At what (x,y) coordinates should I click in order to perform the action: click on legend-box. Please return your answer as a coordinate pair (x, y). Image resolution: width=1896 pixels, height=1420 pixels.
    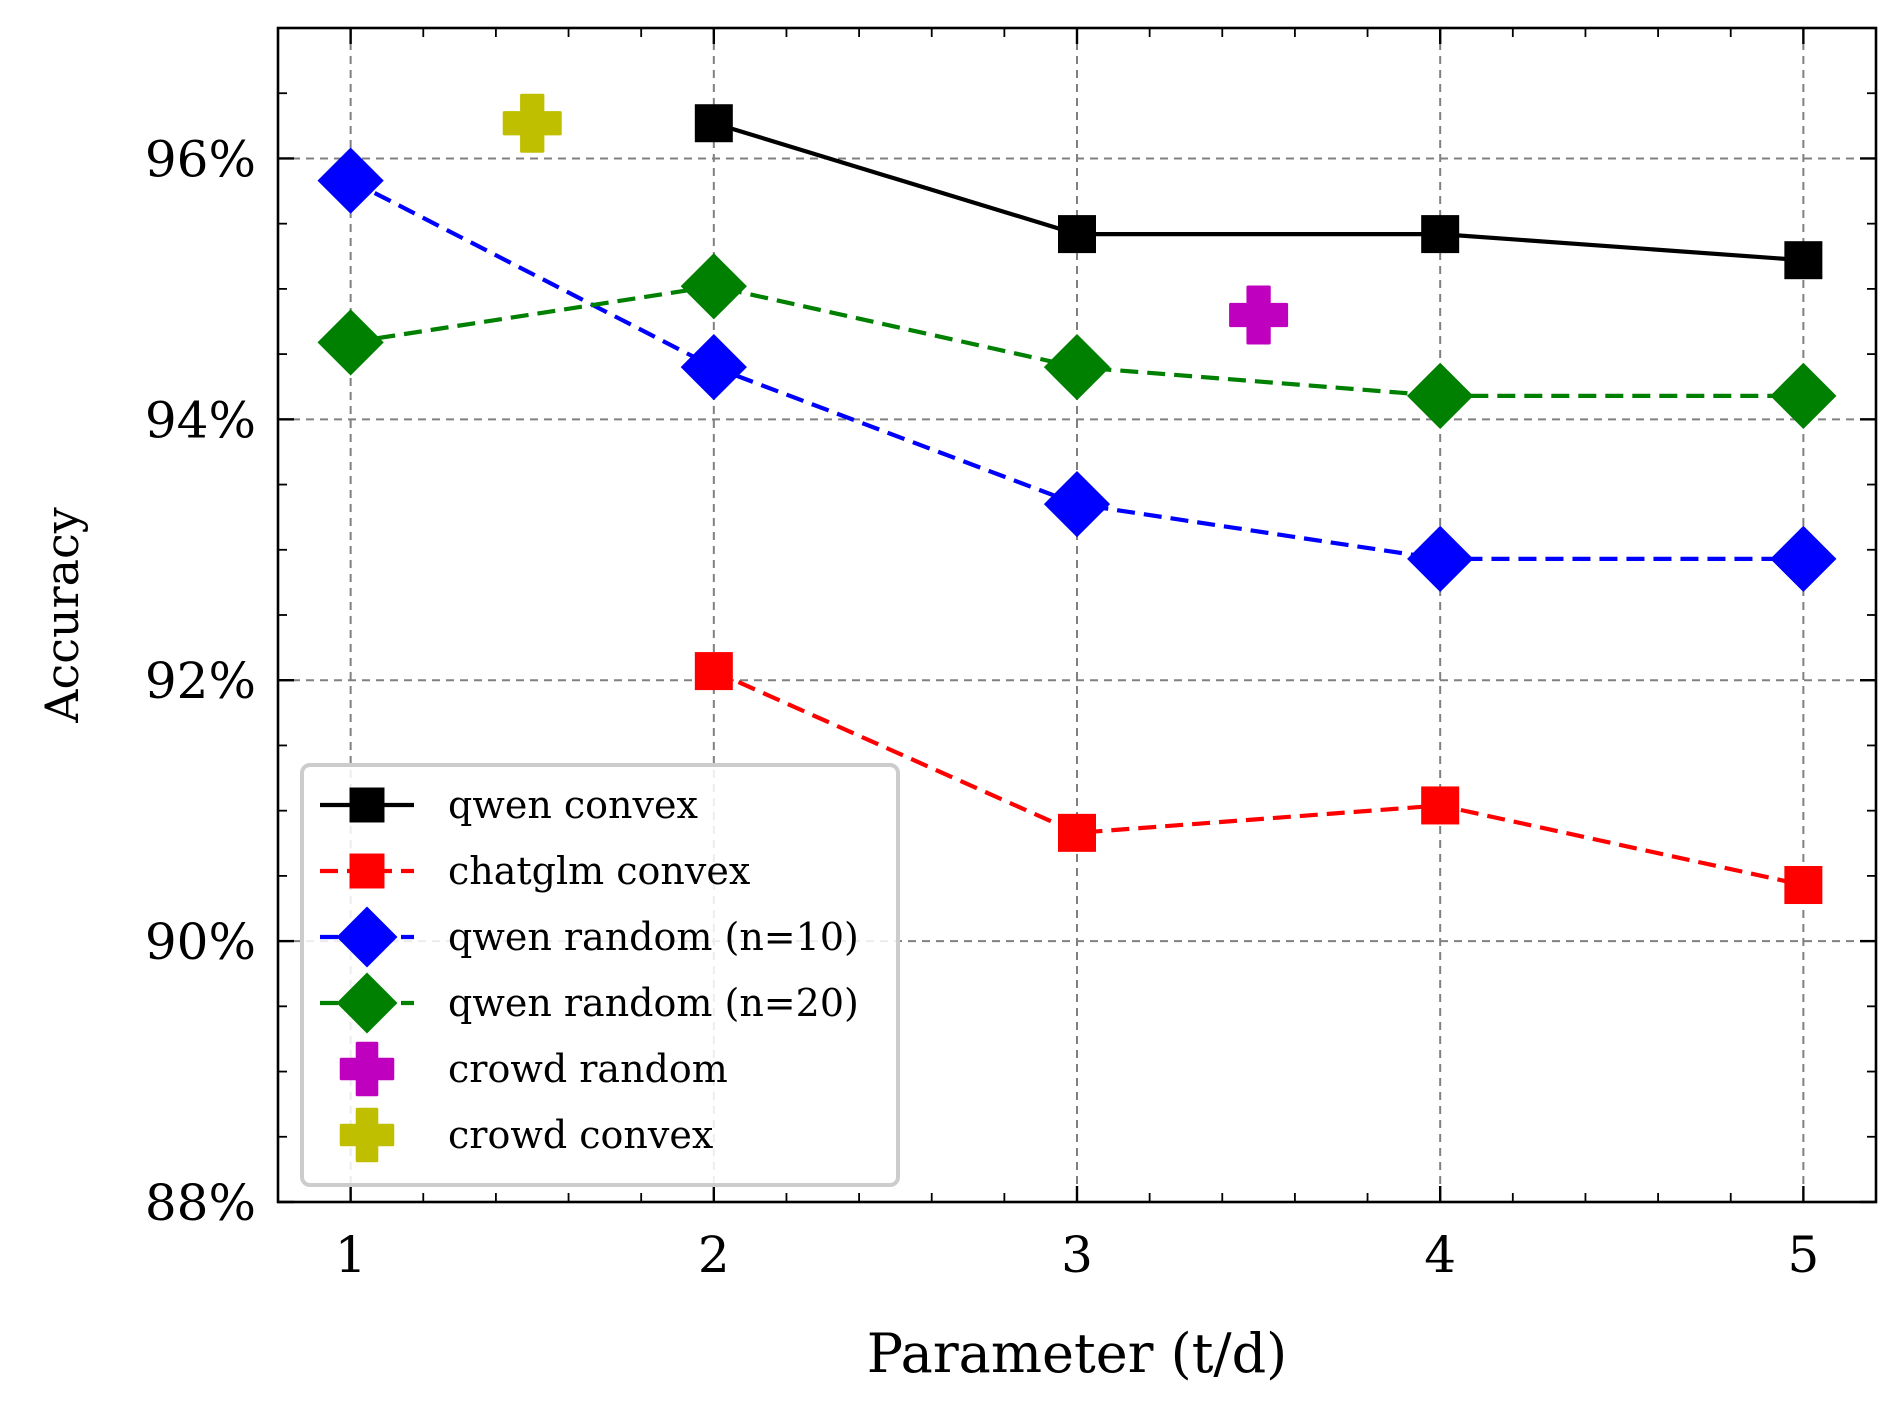
    Looking at the image, I should click on (600, 975).